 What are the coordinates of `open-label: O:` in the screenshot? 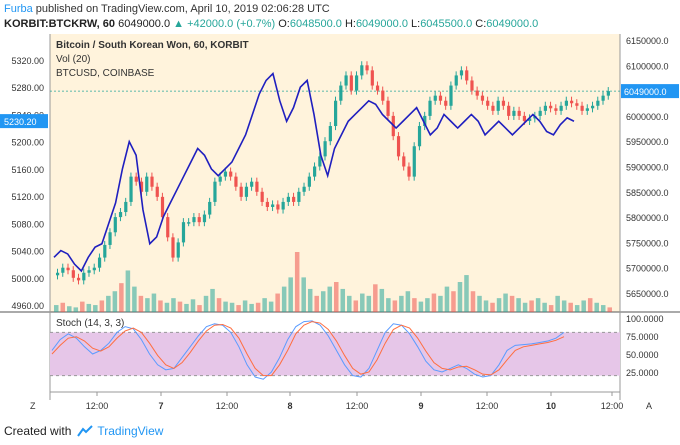 It's located at (284, 24).